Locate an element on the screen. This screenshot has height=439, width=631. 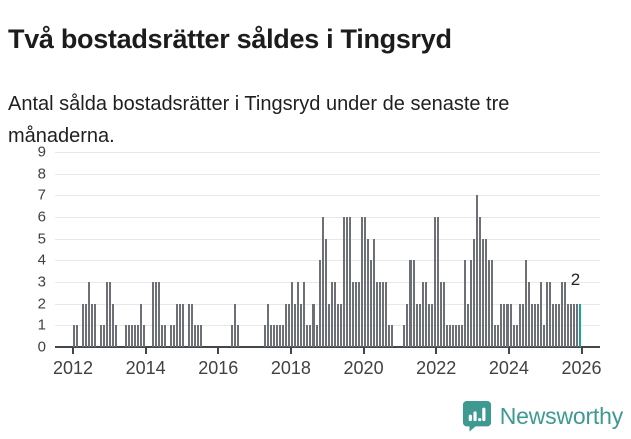
x-tick-label: 2022 is located at coordinates (436, 368).